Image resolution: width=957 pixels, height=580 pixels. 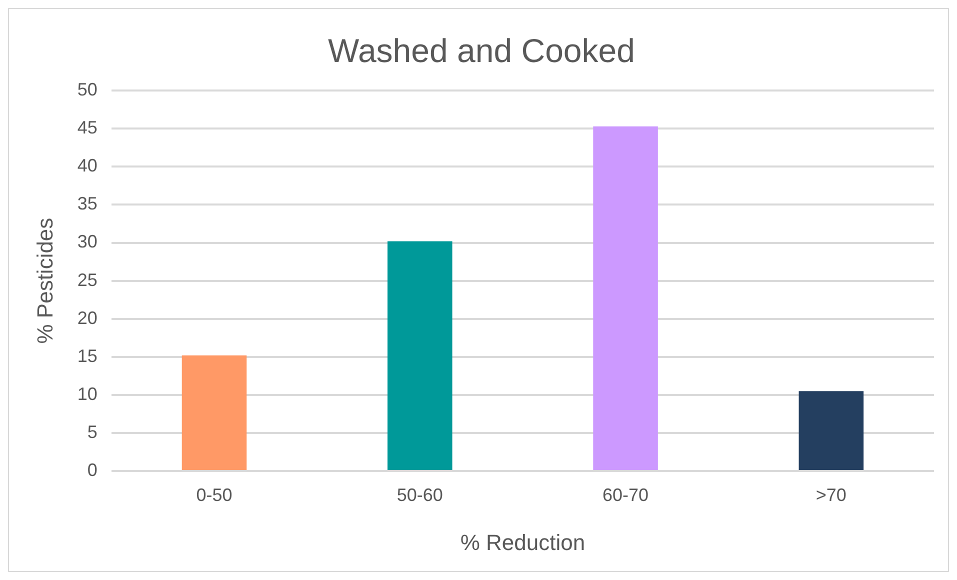 What do you see at coordinates (87, 90) in the screenshot?
I see `y-tick-label: 50` at bounding box center [87, 90].